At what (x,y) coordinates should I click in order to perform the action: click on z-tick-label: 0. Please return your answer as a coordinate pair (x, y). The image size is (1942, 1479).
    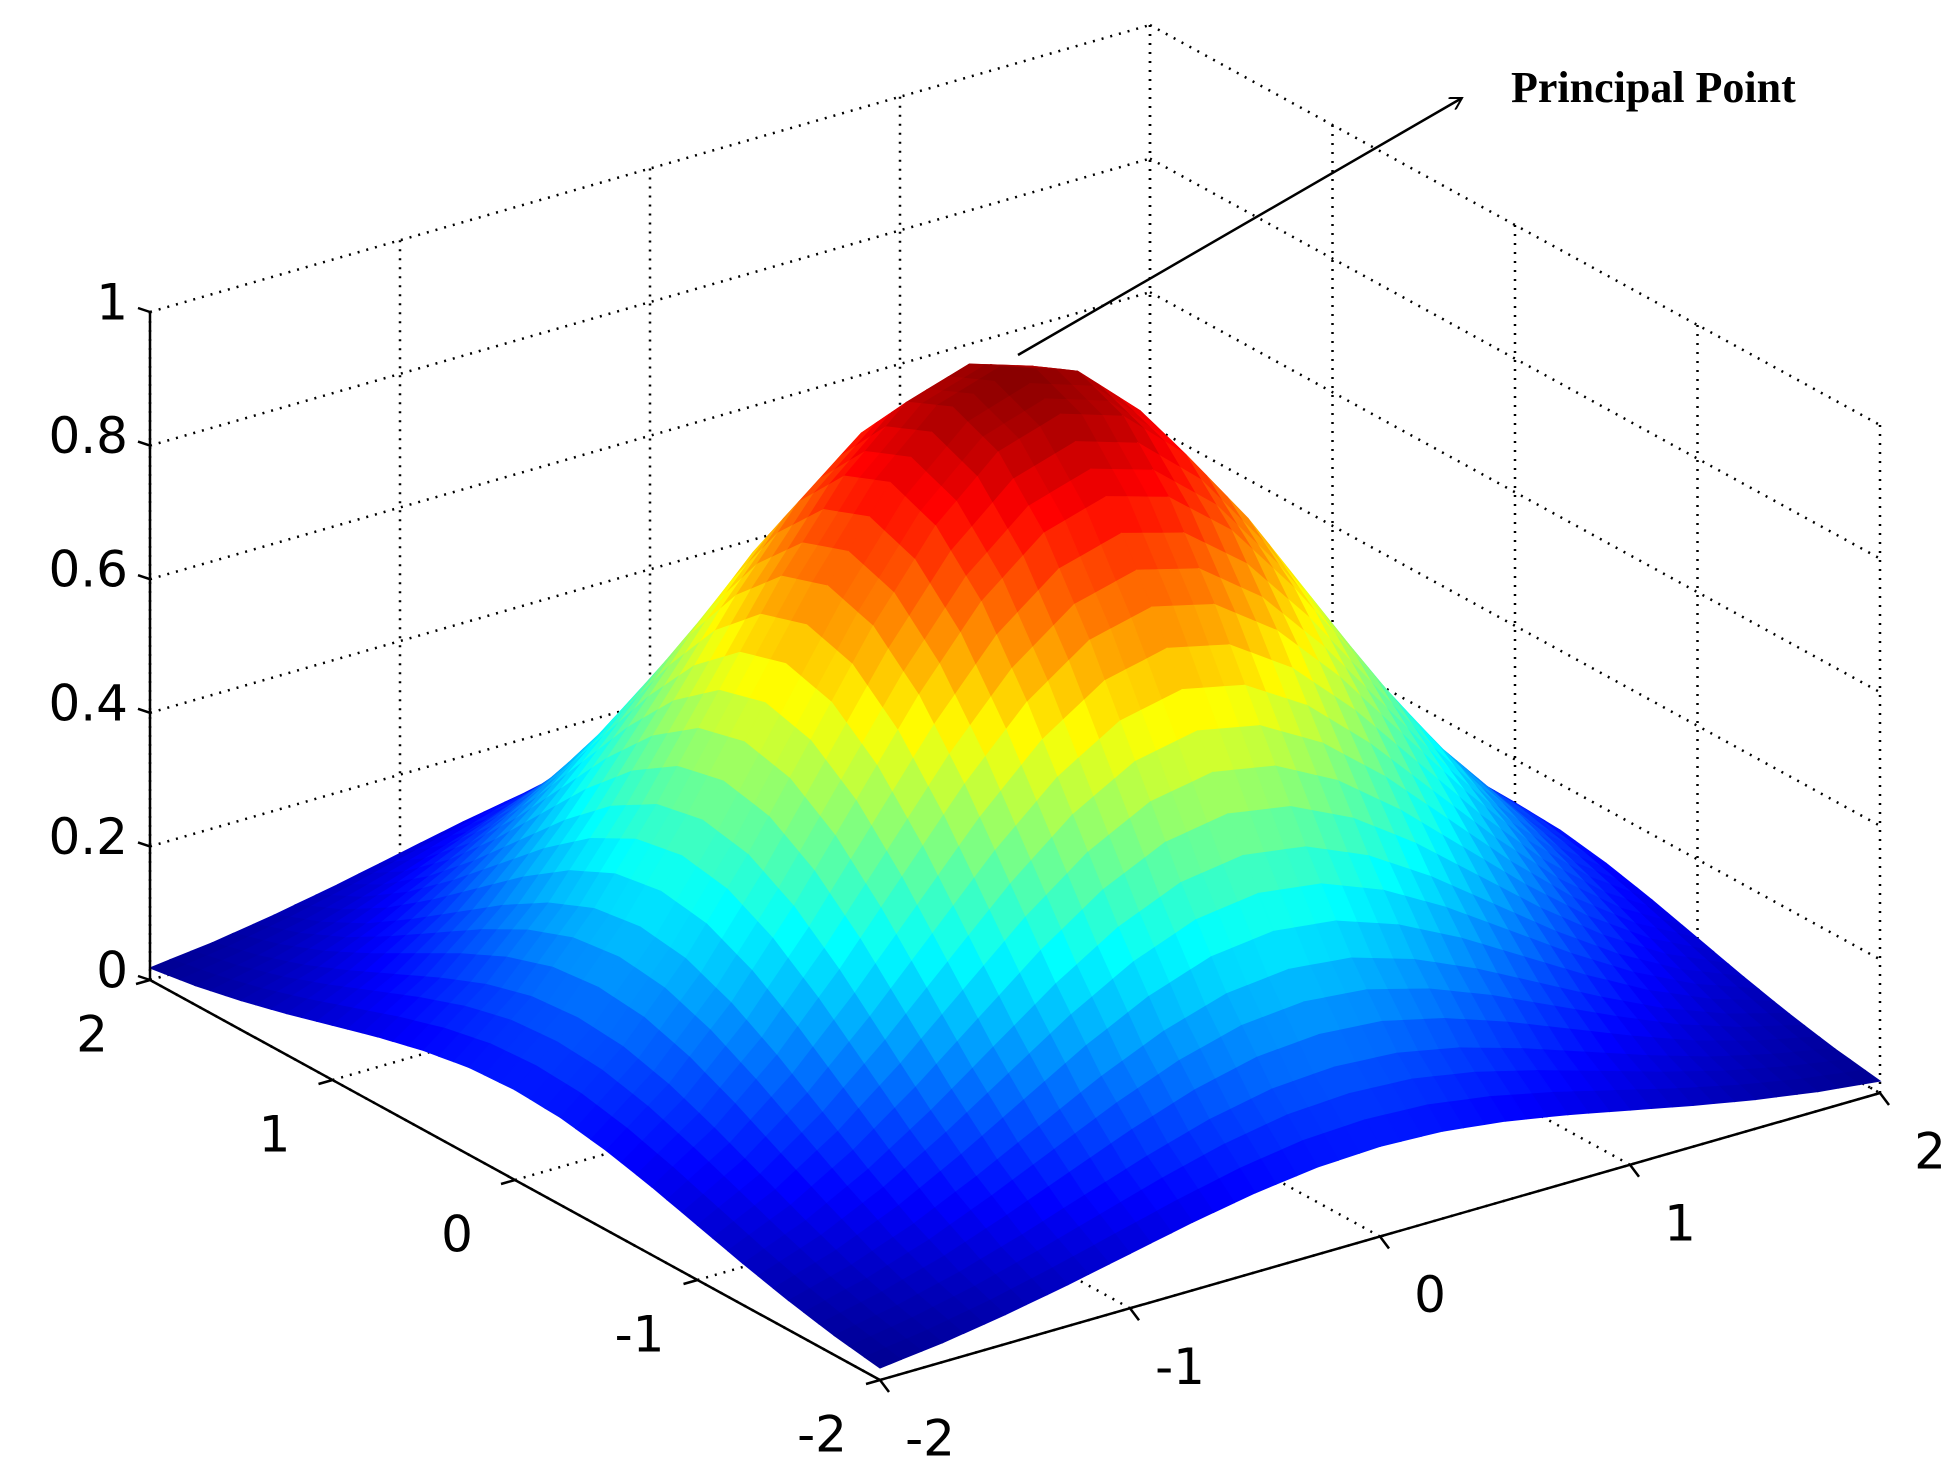
    Looking at the image, I should click on (112, 971).